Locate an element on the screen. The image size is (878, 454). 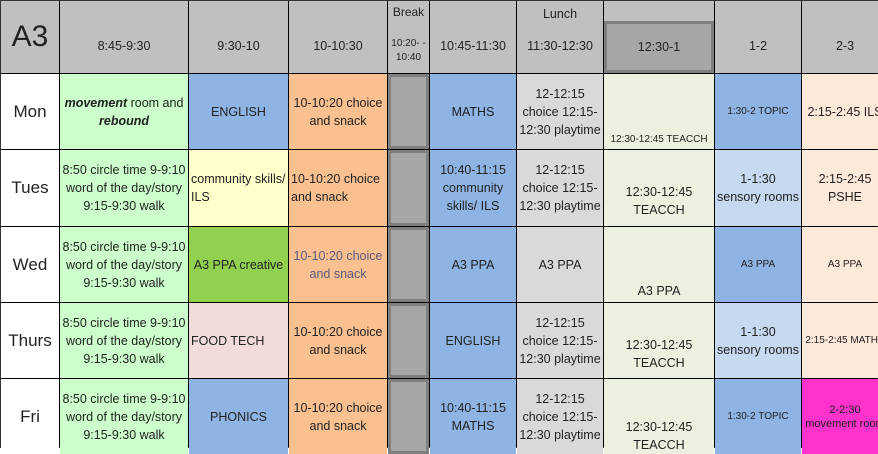
cell: 10:40-11:15 community skills/ ILS is located at coordinates (473, 188).